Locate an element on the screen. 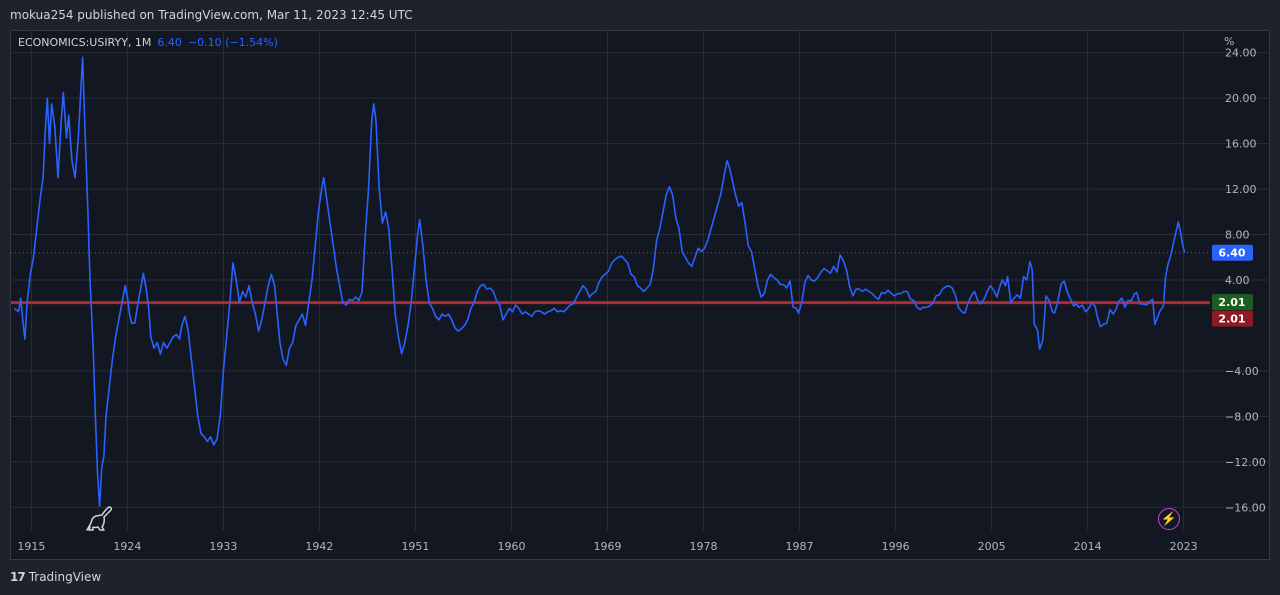 The image size is (1280, 595). y-tick-label: 24.00 is located at coordinates (1241, 53).